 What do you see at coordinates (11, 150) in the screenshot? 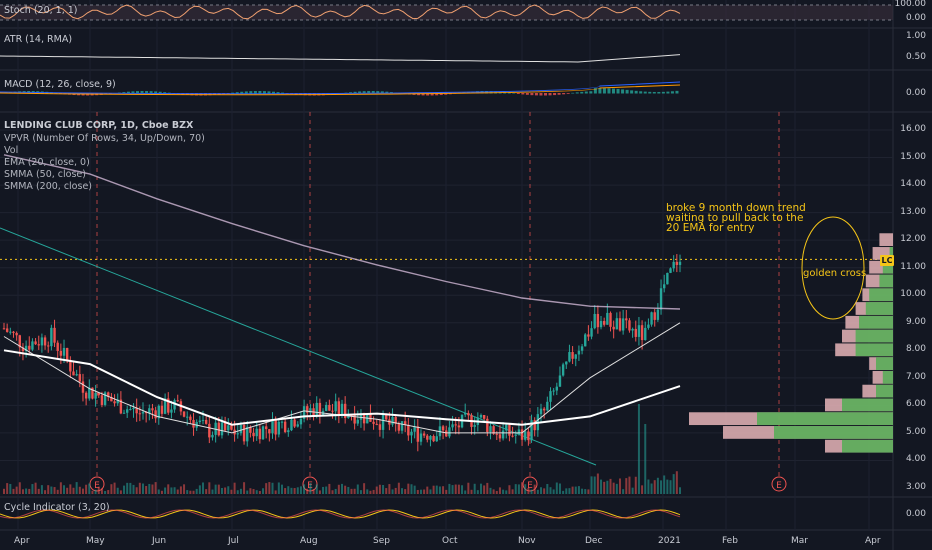
I see `indicator-vol: Vol` at bounding box center [11, 150].